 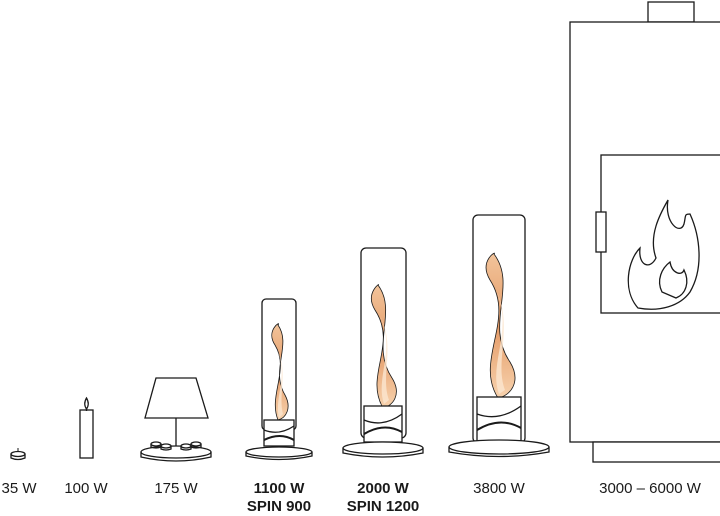 What do you see at coordinates (176, 488) in the screenshot?
I see `label-lamp: 175 W` at bounding box center [176, 488].